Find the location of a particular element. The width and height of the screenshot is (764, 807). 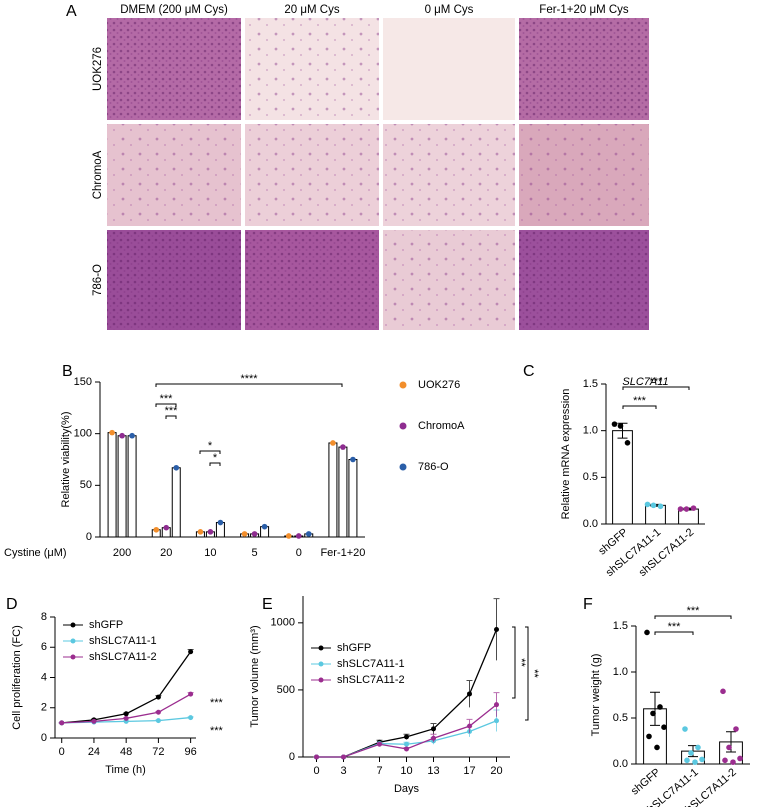

x-tick-label: shGFP is located at coordinates (646, 781).